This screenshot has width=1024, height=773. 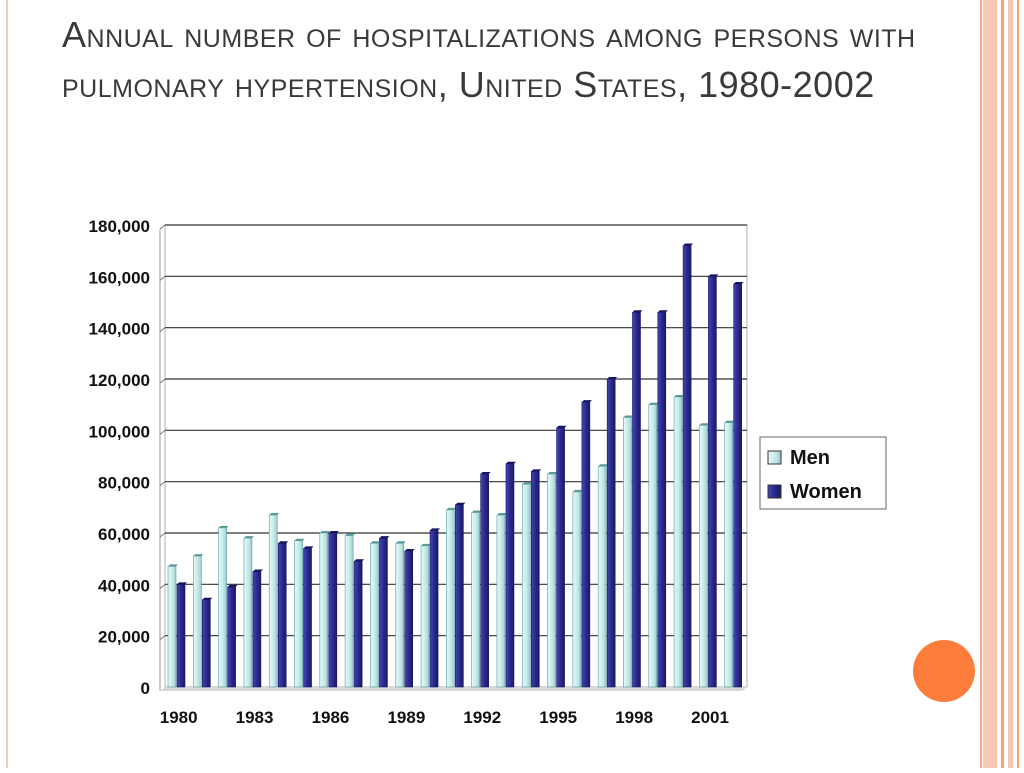 I want to click on y-tick-label: 160,000, so click(x=119, y=277).